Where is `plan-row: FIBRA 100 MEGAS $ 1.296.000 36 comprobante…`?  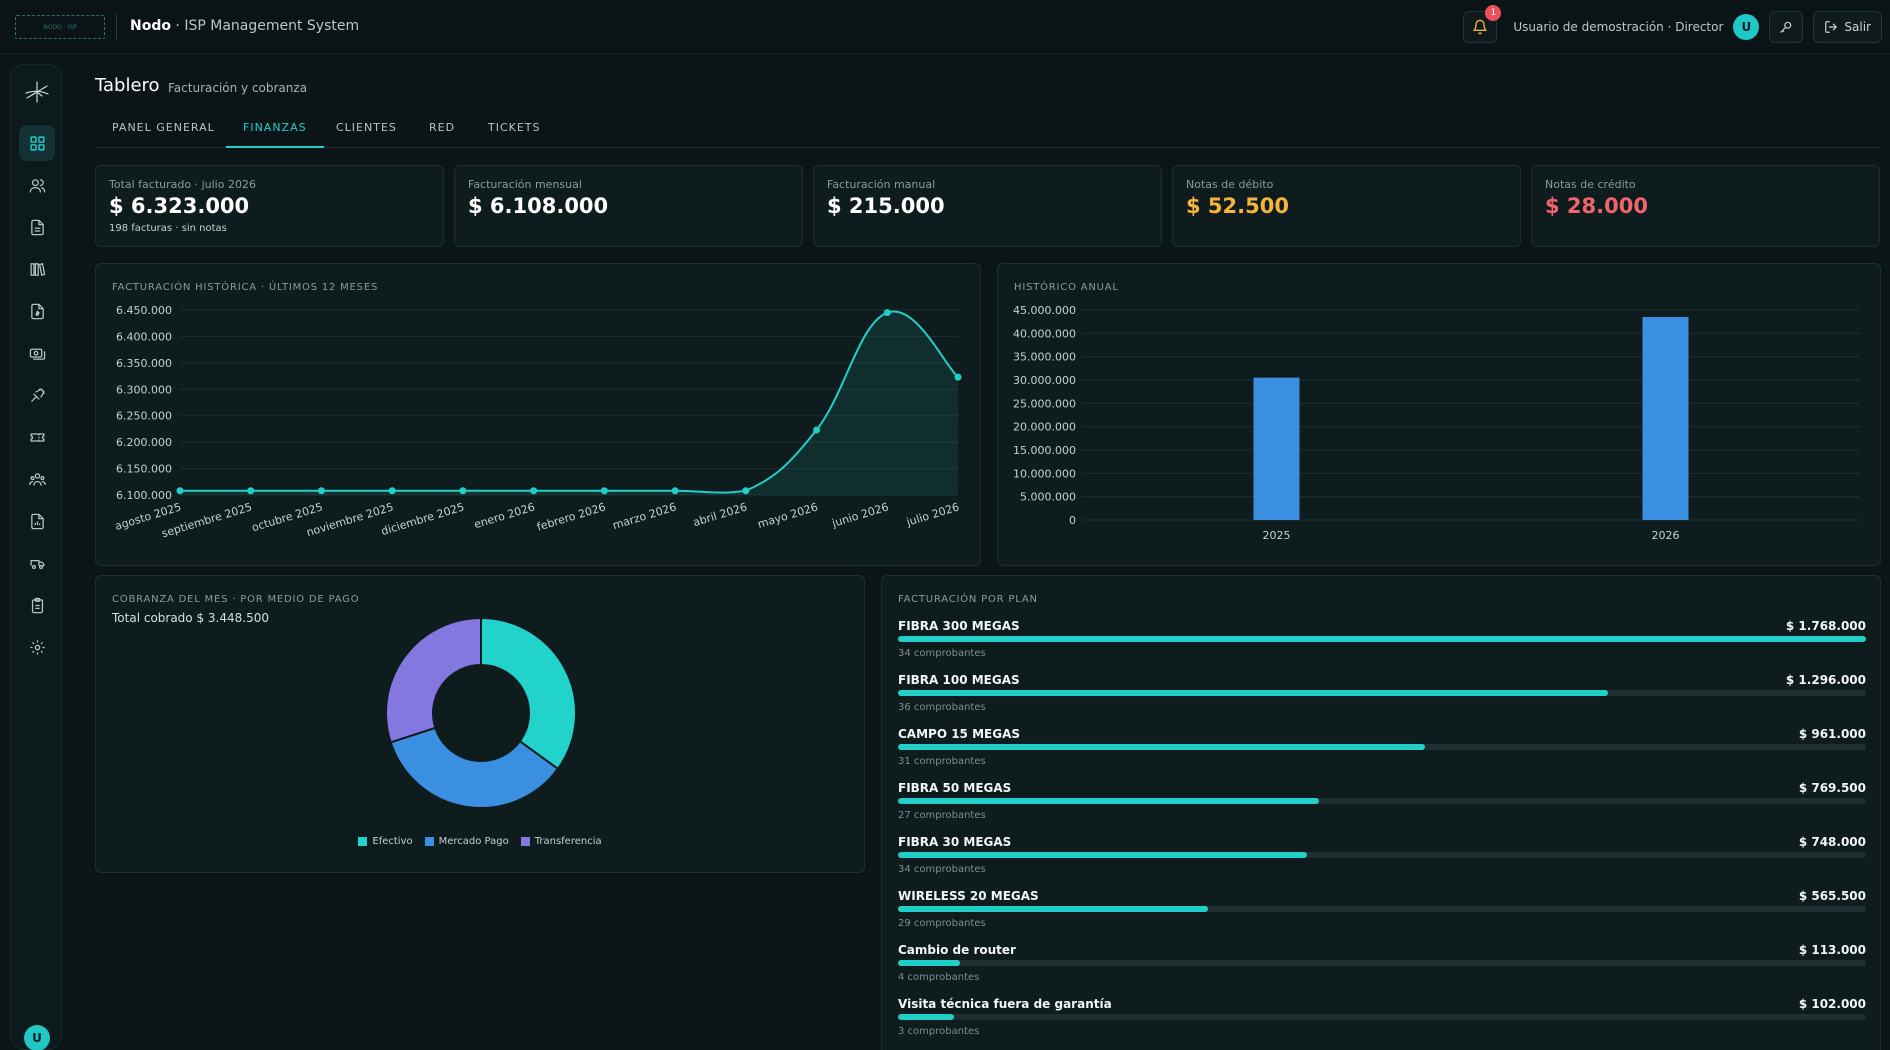
plan-row: FIBRA 100 MEGAS $ 1.296.000 36 comprobante… is located at coordinates (1382, 700).